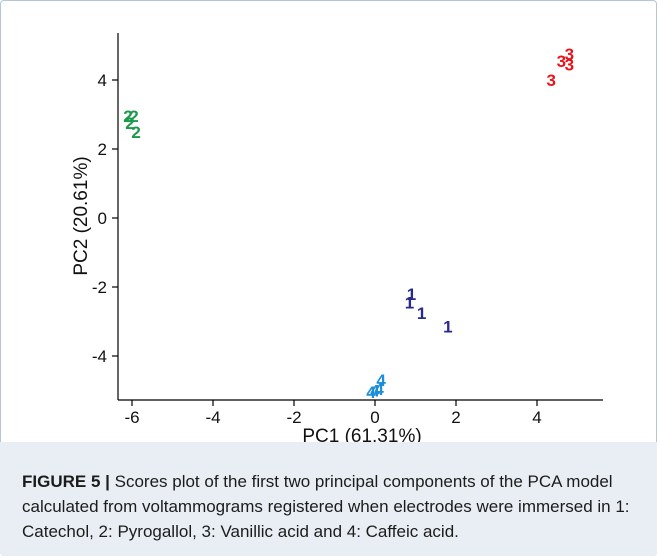 The width and height of the screenshot is (659, 558). I want to click on x-tick-label: 0, so click(374, 417).